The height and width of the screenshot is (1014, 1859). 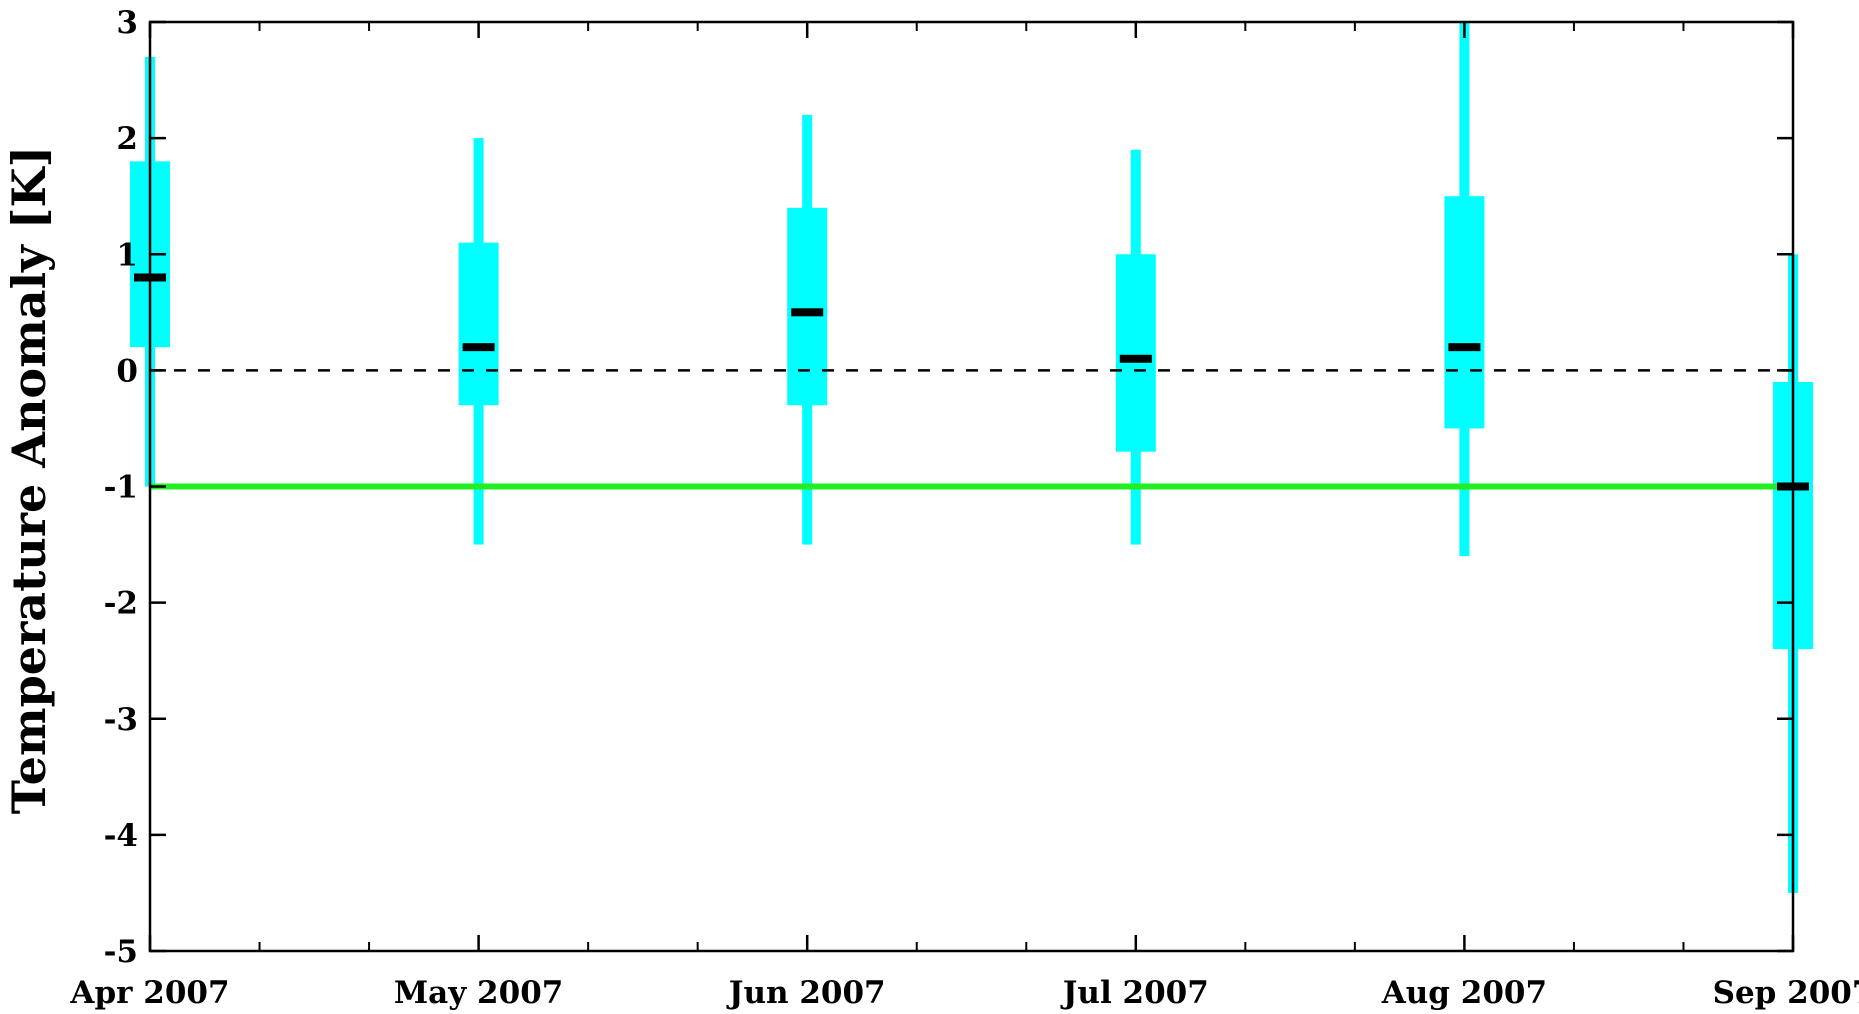 I want to click on y-axis-title: Temperature Anomaly [K], so click(x=29, y=480).